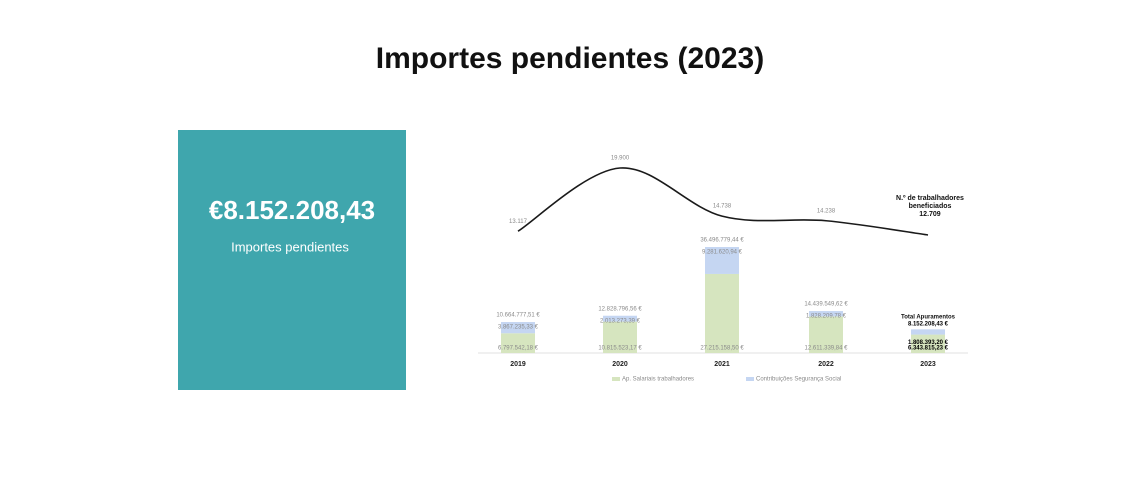 This screenshot has width=1140, height=500. What do you see at coordinates (723, 201) in the screenshot?
I see `workers-line` at bounding box center [723, 201].